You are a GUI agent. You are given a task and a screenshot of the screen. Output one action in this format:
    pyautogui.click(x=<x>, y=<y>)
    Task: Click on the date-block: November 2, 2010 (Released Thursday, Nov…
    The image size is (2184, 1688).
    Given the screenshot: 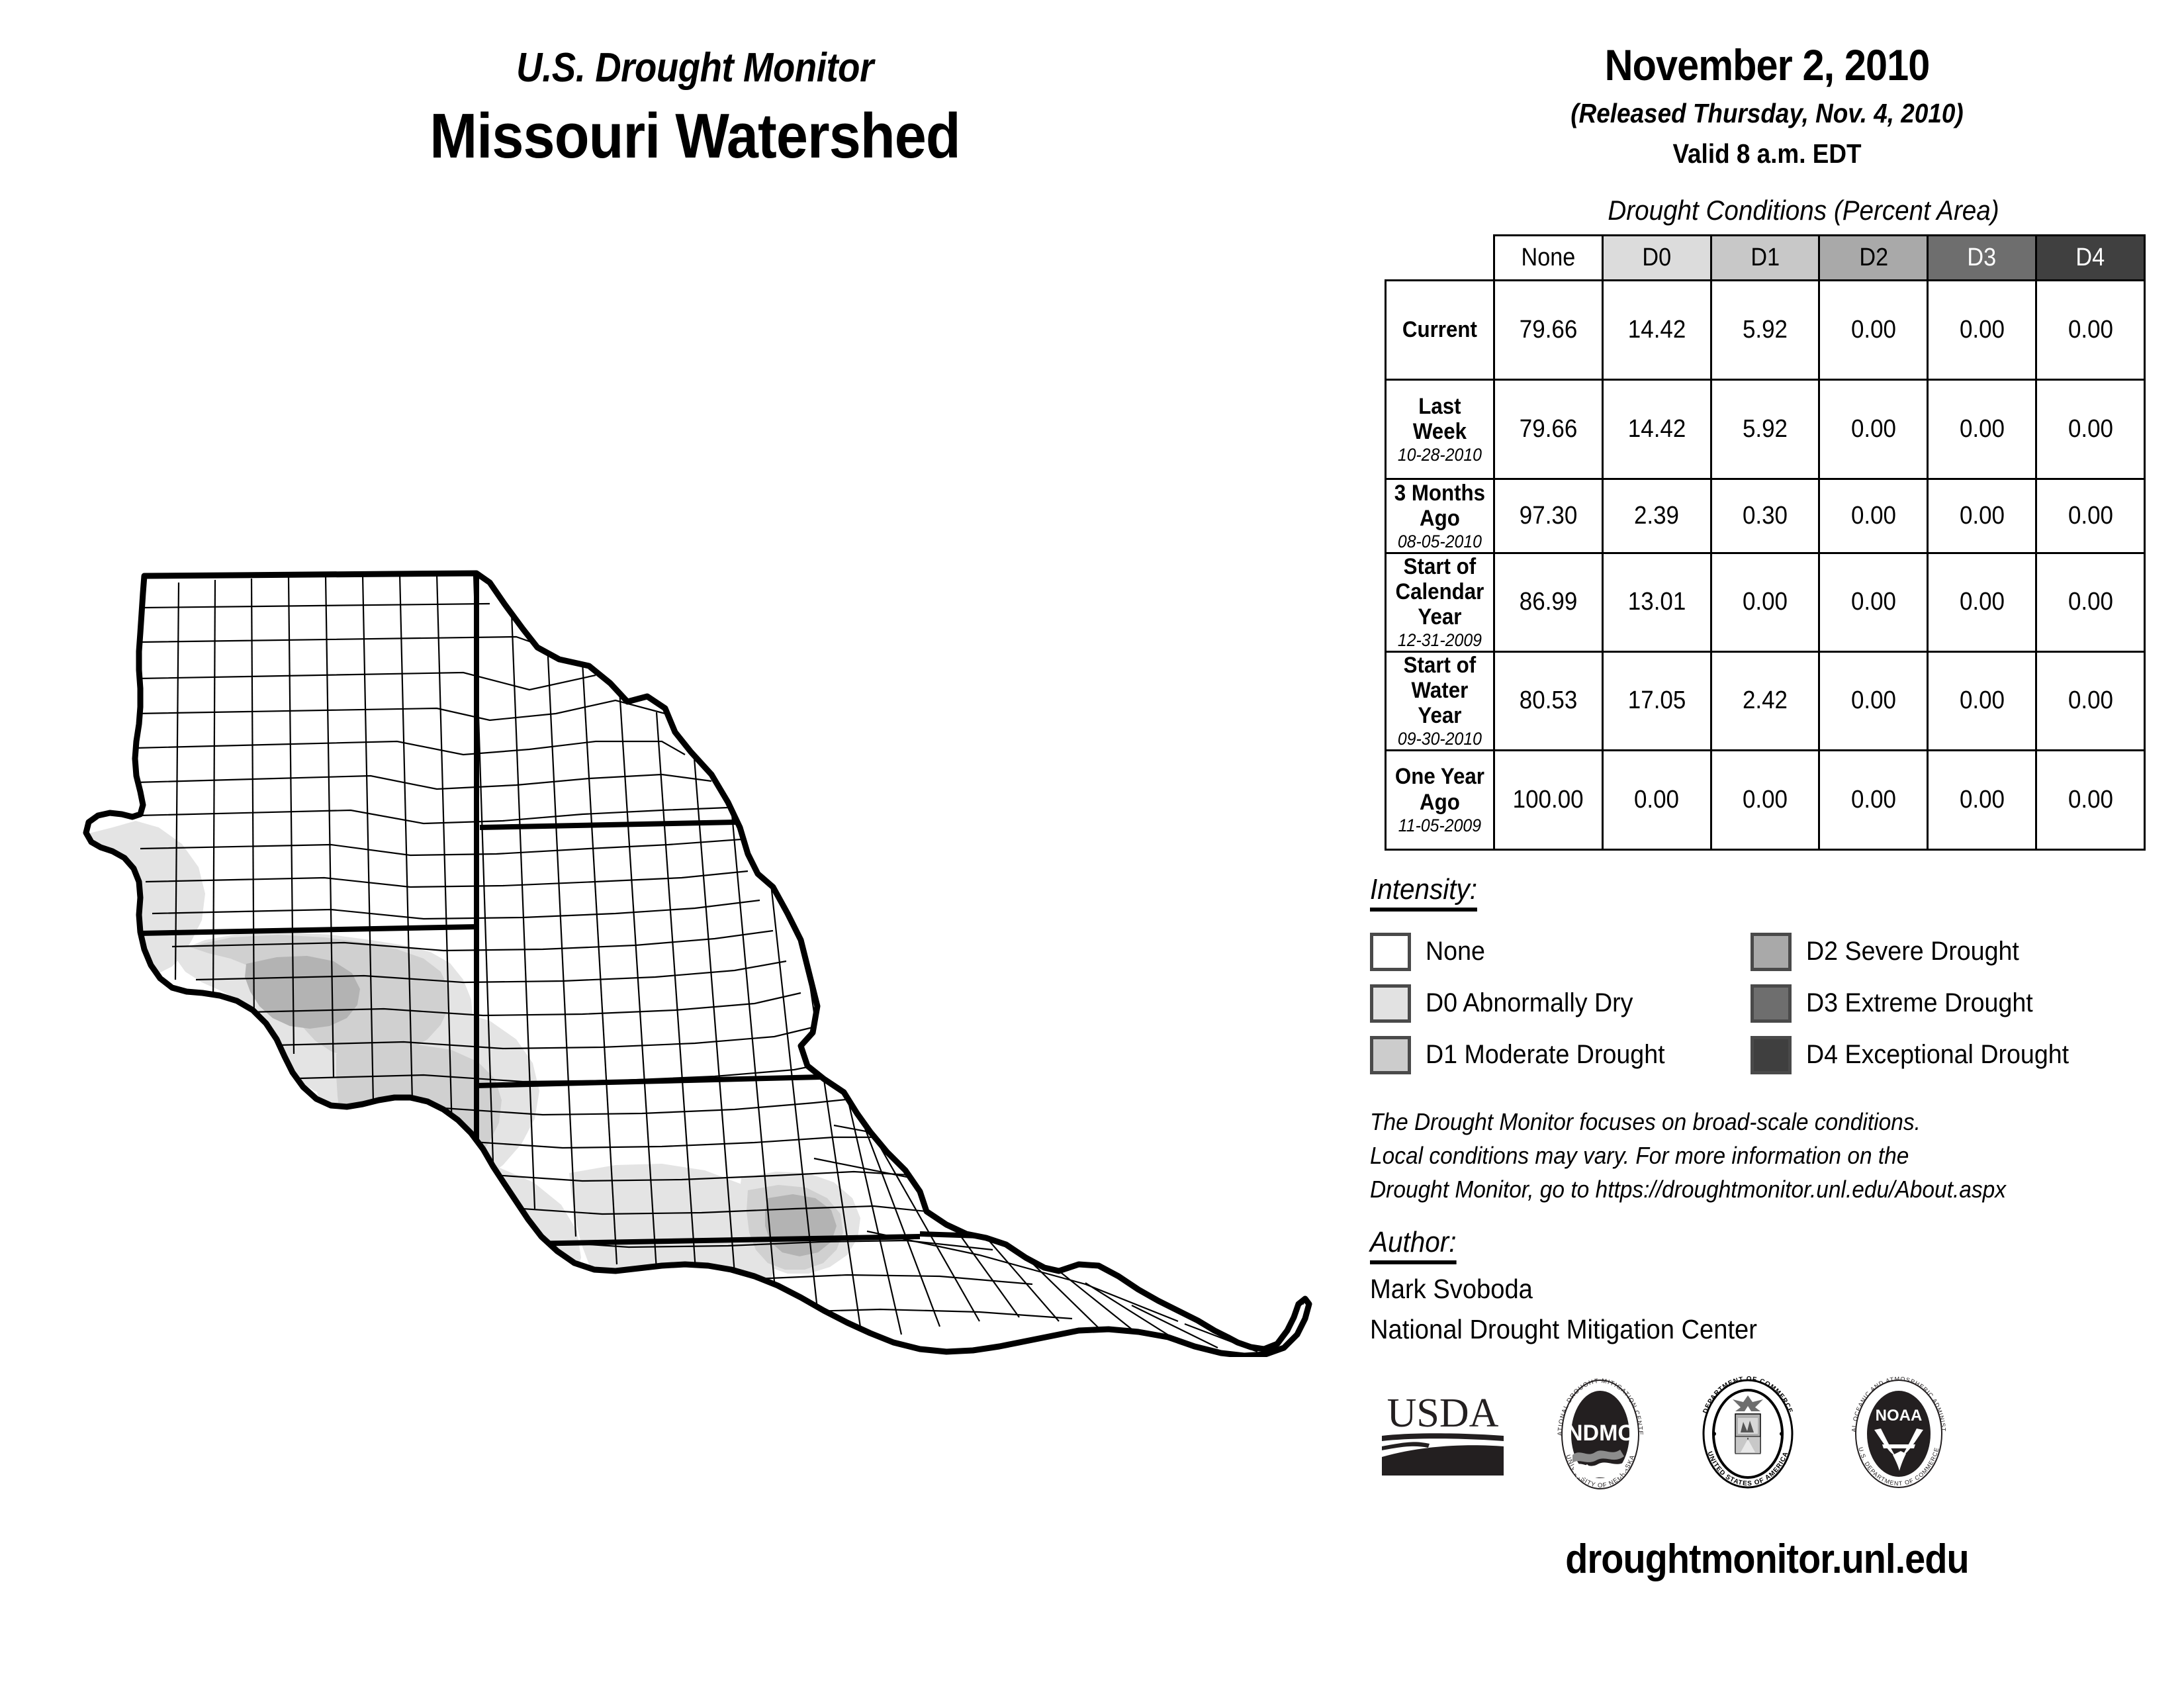 What is the action you would take?
    pyautogui.click(x=1767, y=104)
    